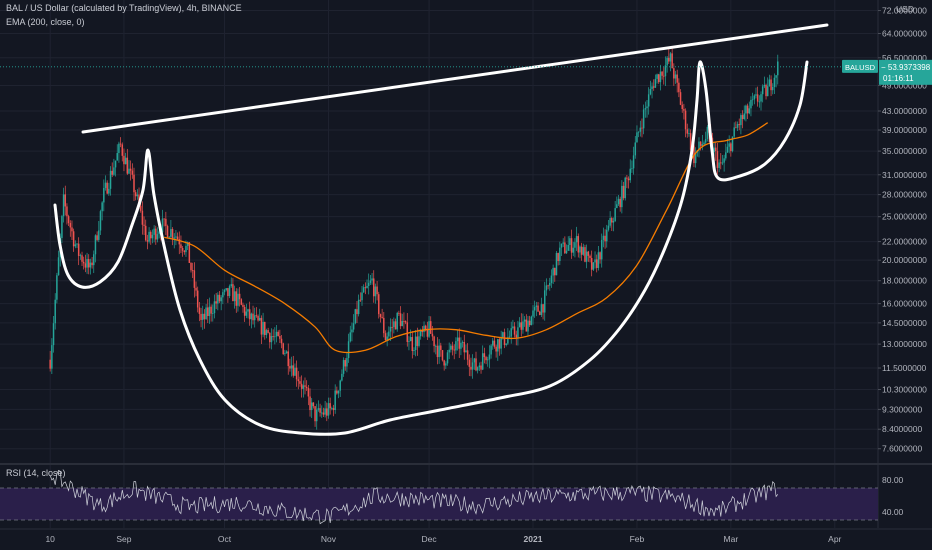 The image size is (932, 550). I want to click on time-axis-label: Nov, so click(329, 539).